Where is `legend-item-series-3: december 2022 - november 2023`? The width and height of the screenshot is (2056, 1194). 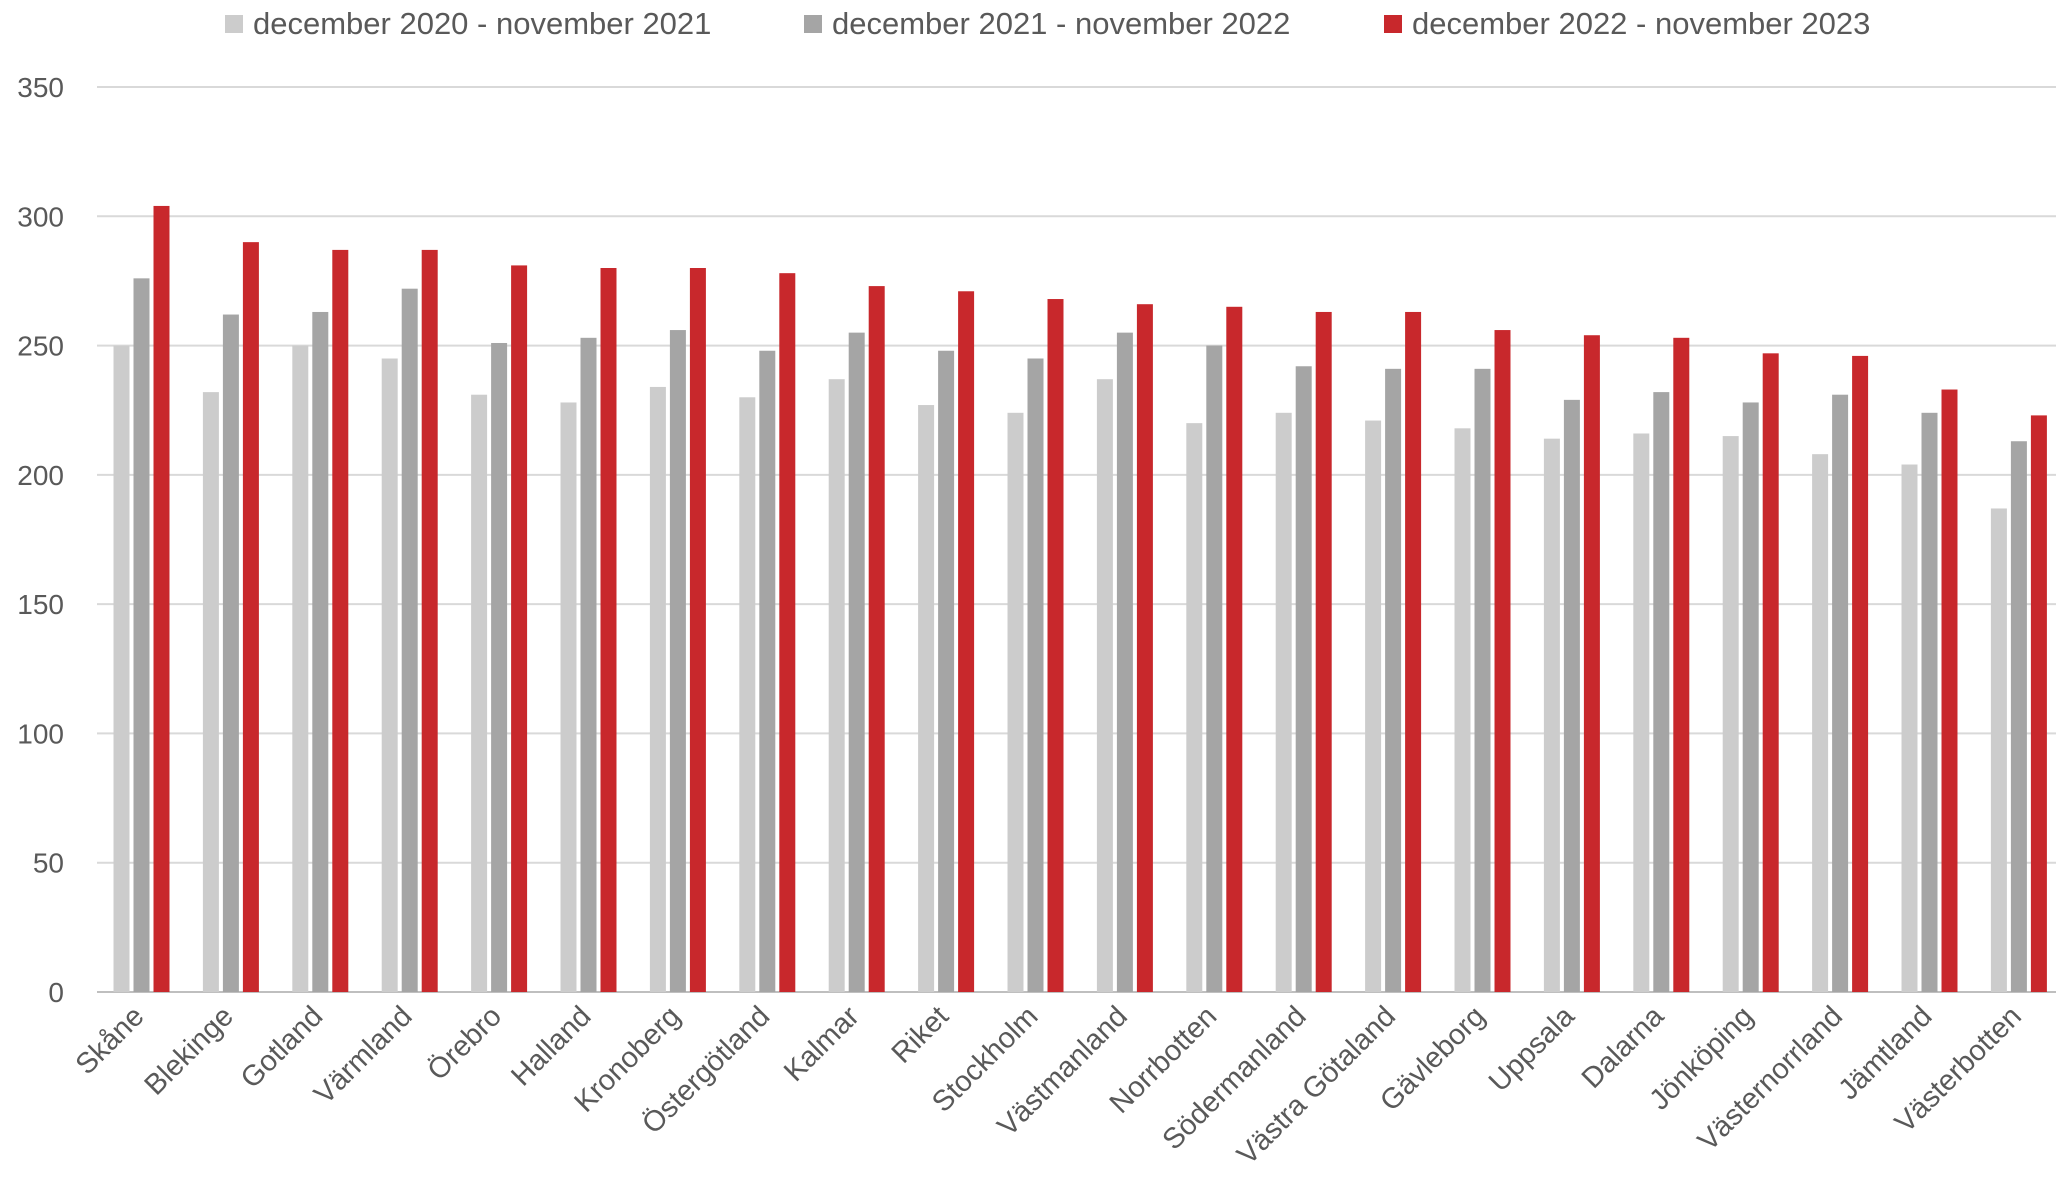 legend-item-series-3: december 2022 - november 2023 is located at coordinates (1627, 24).